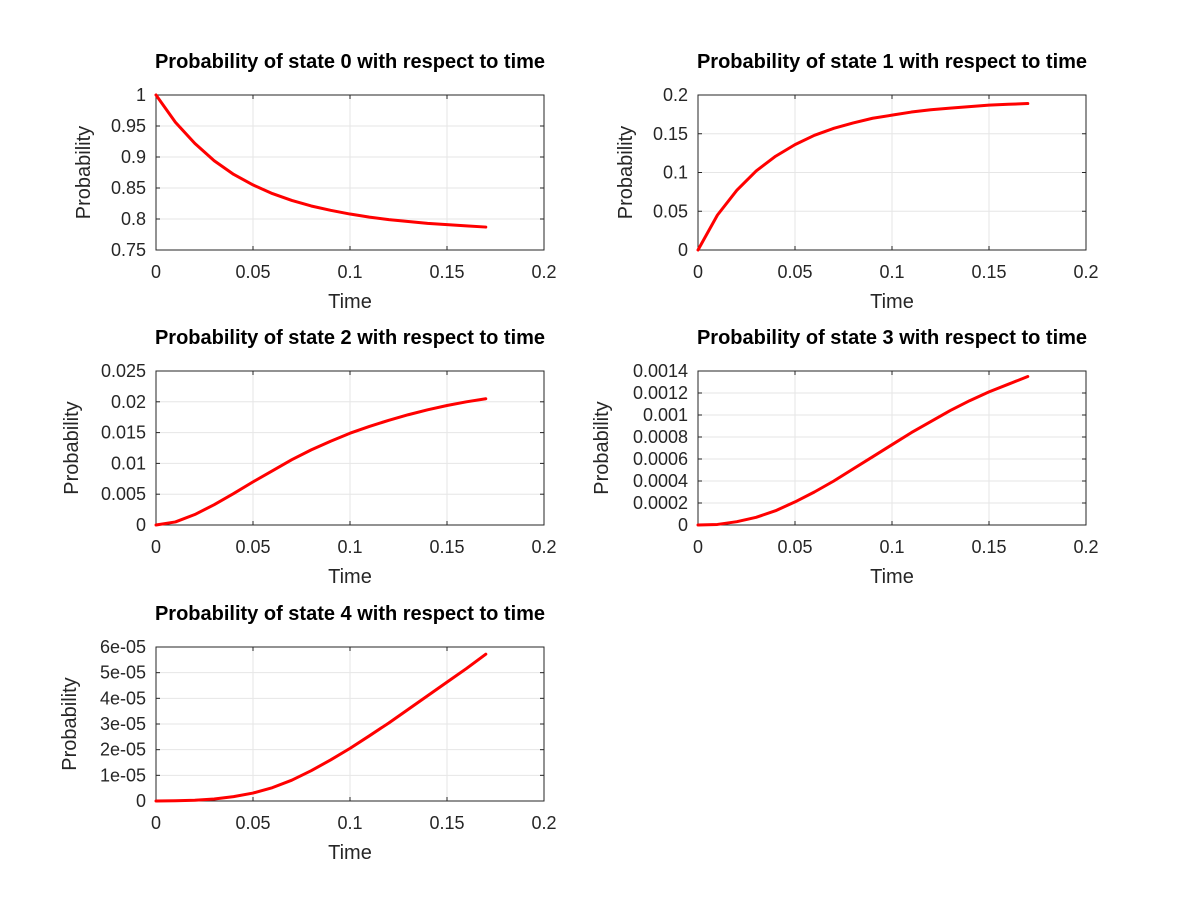  Describe the element at coordinates (123, 647) in the screenshot. I see `y-tick-label: 6e-05` at that location.